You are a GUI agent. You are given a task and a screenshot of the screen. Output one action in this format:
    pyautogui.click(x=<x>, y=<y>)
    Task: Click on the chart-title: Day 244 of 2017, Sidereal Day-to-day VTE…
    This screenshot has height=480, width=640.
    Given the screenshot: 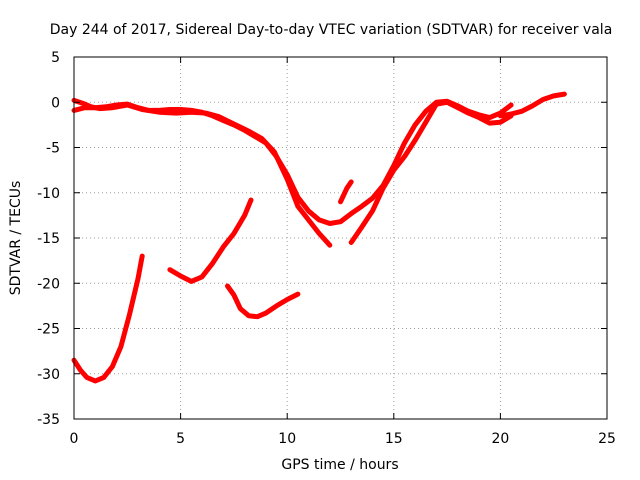 What is the action you would take?
    pyautogui.click(x=331, y=30)
    